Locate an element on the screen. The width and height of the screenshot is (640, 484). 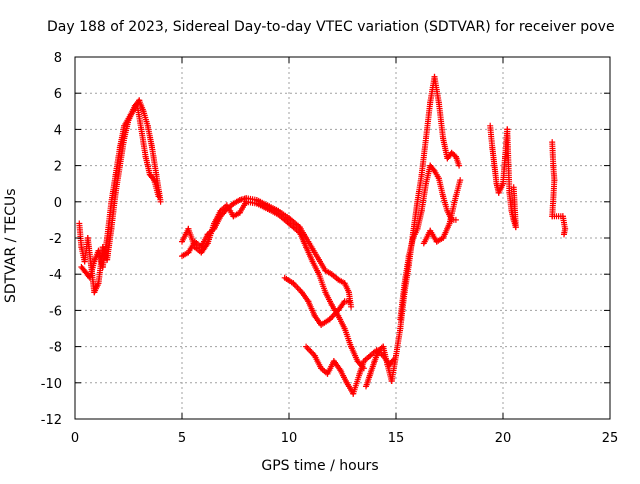
x-tick-label: 20 is located at coordinates (503, 438).